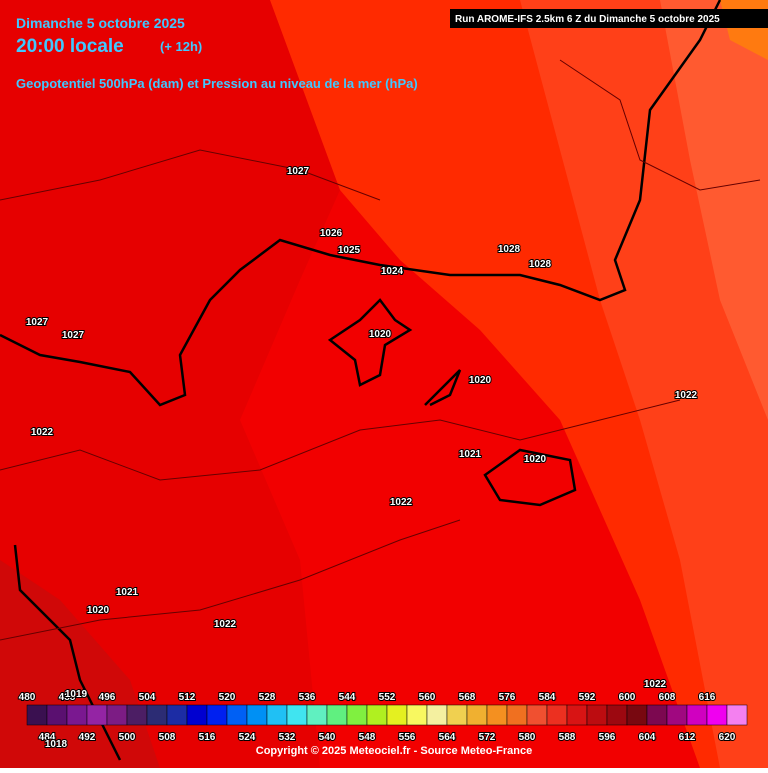 This screenshot has height=773, width=768. Describe the element at coordinates (567, 737) in the screenshot. I see `legend-label: 588` at that location.